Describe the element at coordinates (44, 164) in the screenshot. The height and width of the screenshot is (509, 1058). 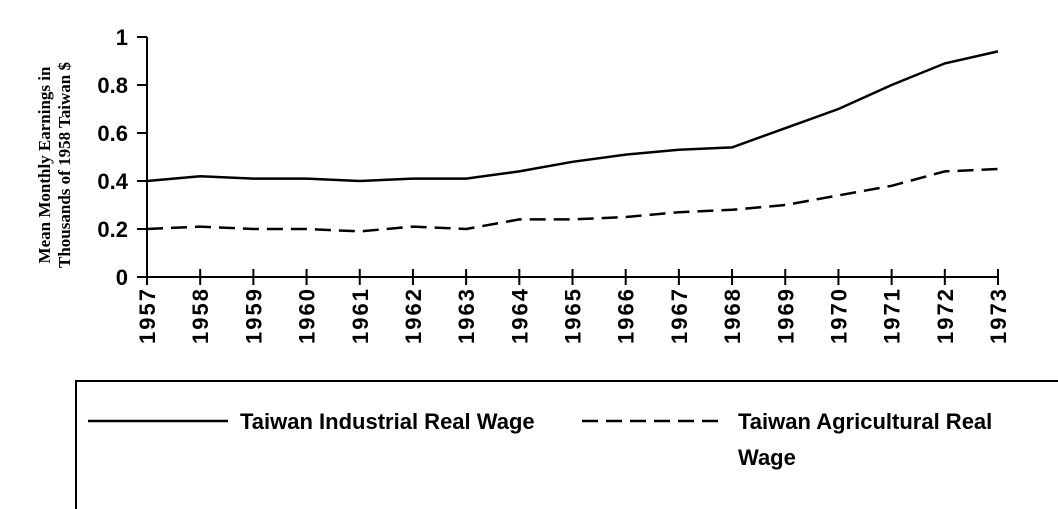
I see `y-axis-label: Mean Monthly Earnings in` at that location.